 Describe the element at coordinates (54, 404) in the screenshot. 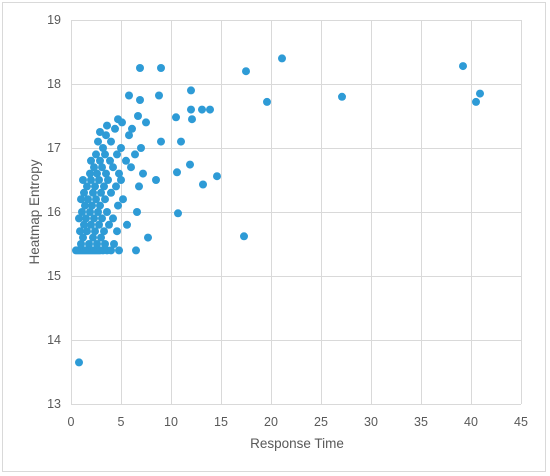

I see `y-tick-label: 13` at that location.